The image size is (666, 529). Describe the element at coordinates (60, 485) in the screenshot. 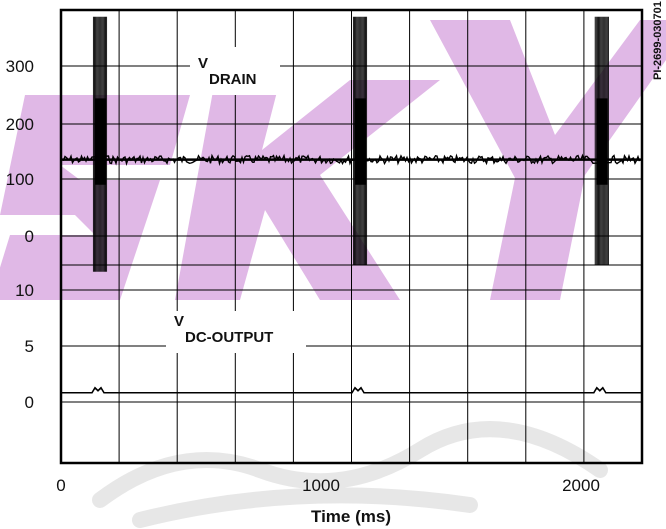

I see `x-tick-label: 0` at that location.